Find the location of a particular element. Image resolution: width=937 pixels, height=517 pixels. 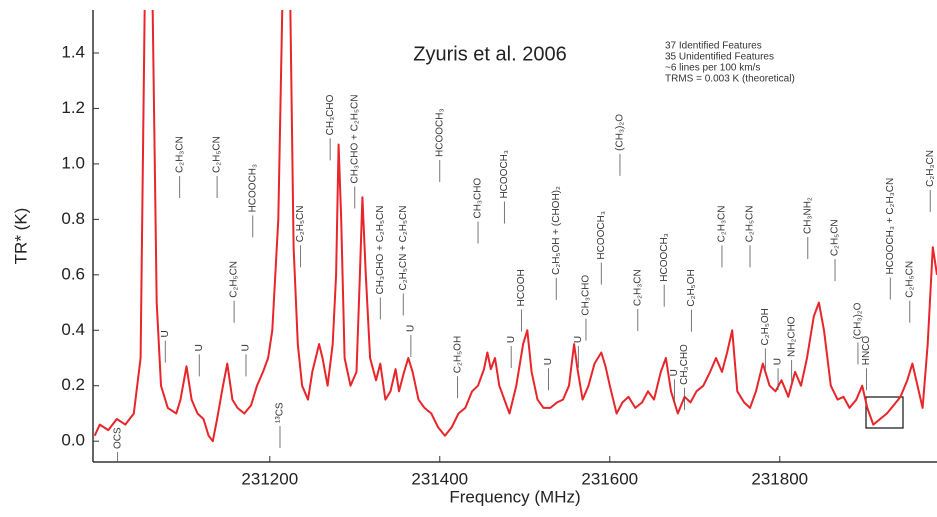

info-line: ~6 lines per 100 km/s is located at coordinates (712, 68).